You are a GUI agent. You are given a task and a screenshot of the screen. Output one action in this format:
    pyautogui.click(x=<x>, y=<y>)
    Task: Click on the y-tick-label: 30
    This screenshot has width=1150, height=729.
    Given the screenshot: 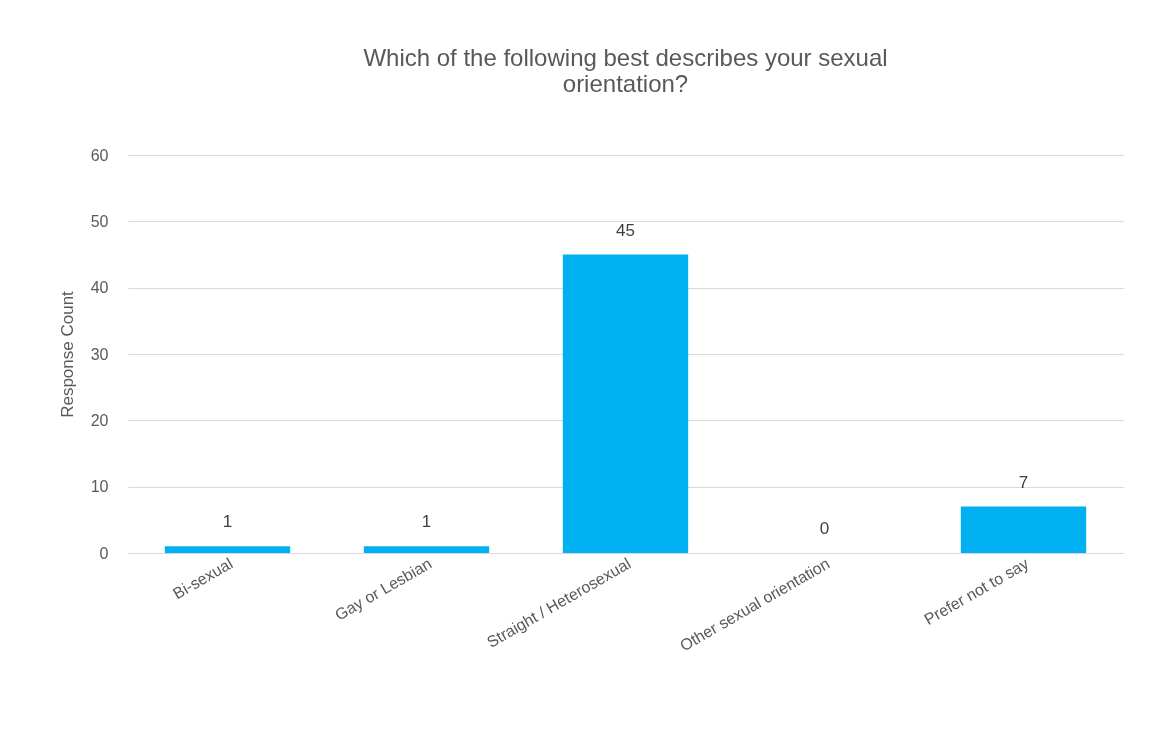 What is the action you would take?
    pyautogui.click(x=99, y=354)
    